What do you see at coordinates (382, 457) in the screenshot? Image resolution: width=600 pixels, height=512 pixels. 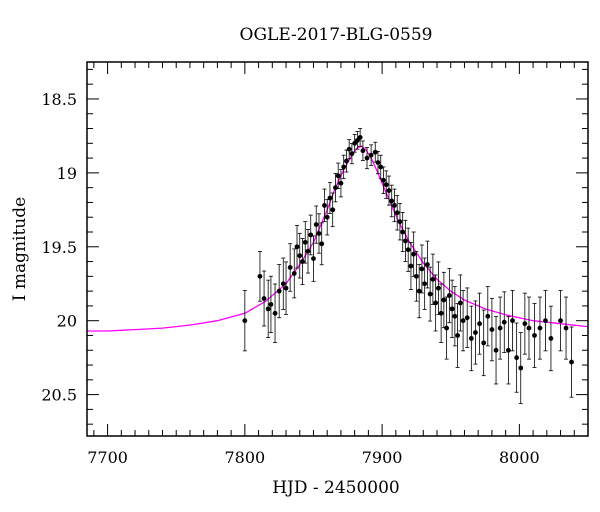 I see `x-tick-label: 7900` at bounding box center [382, 457].